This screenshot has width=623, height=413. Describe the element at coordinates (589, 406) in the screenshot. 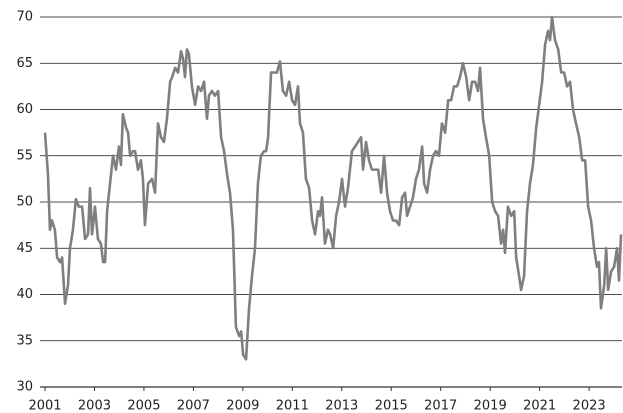

I see `x-tick-label: 2023` at that location.